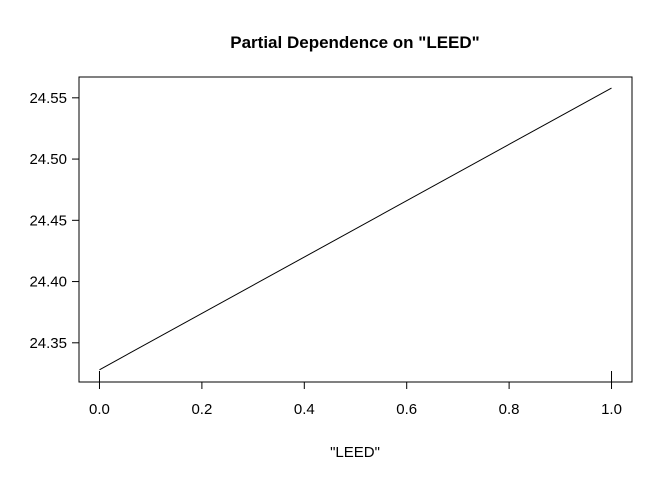 This screenshot has height=480, width=672. I want to click on x-tick-label: 0.8, so click(509, 409).